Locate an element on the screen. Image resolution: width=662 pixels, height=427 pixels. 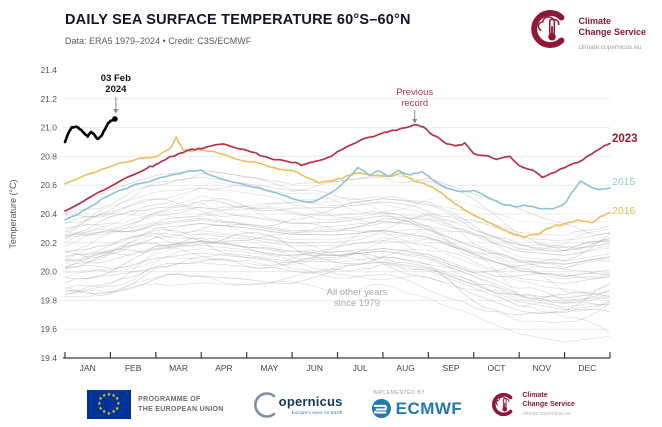
previous-record-label: Previous is located at coordinates (414, 92).